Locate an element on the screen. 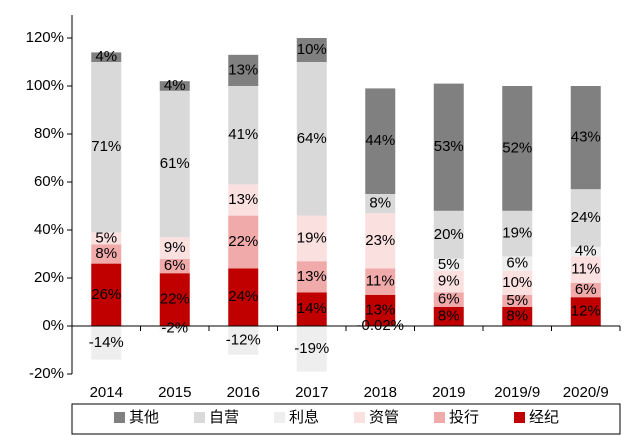 This screenshot has height=435, width=631. data-label: 12% is located at coordinates (586, 311).